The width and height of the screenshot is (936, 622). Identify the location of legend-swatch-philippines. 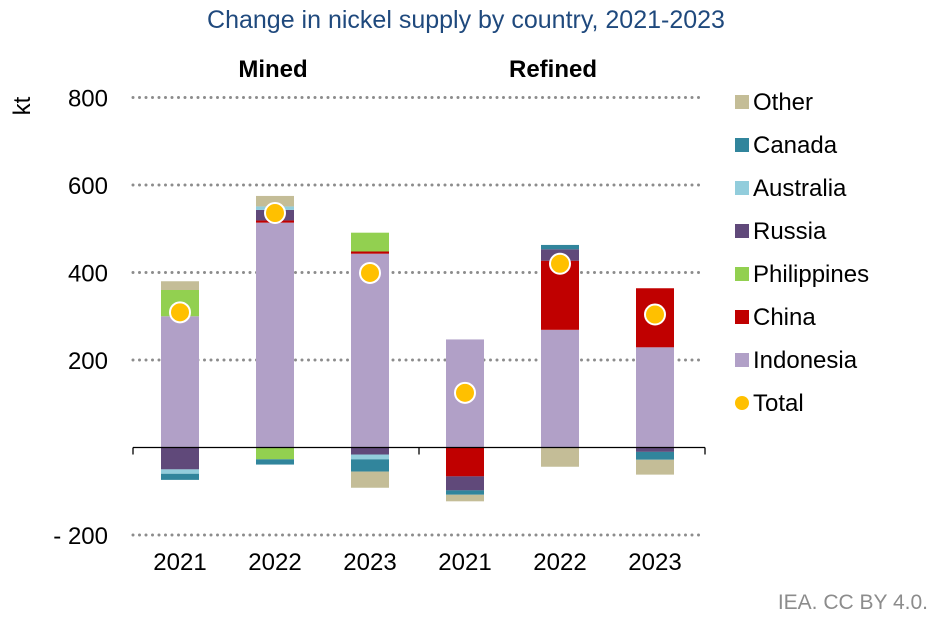
(742, 274).